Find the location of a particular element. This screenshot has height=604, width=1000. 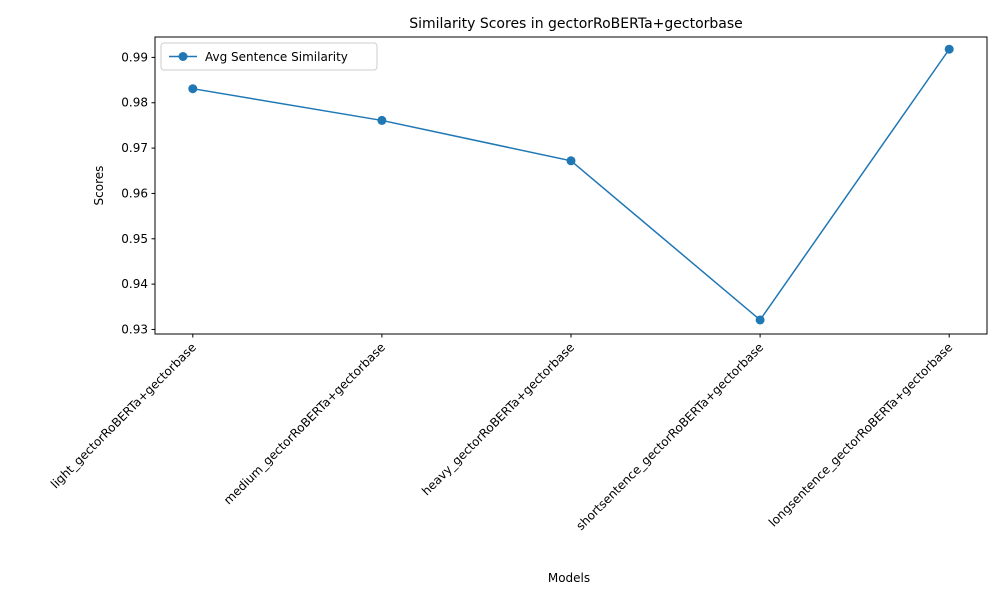

y-tick-label: 0.99 is located at coordinates (134, 57).